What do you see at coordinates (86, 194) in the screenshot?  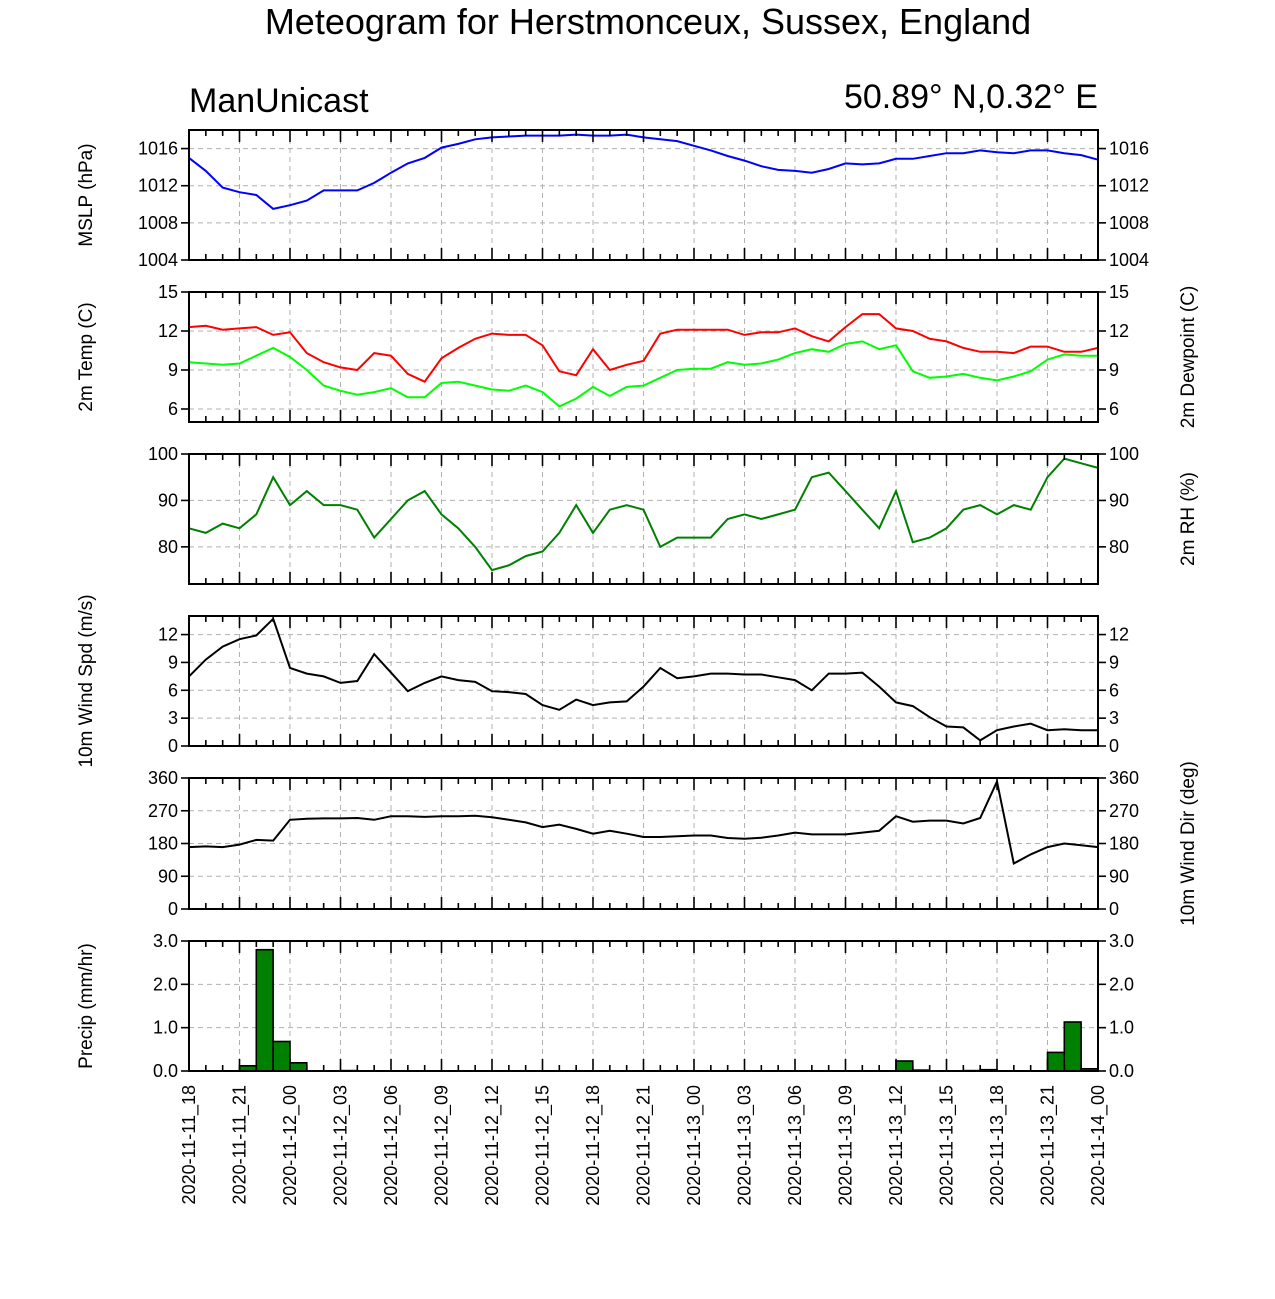 I see `y-axis-title-left: MSLP (hPa)` at bounding box center [86, 194].